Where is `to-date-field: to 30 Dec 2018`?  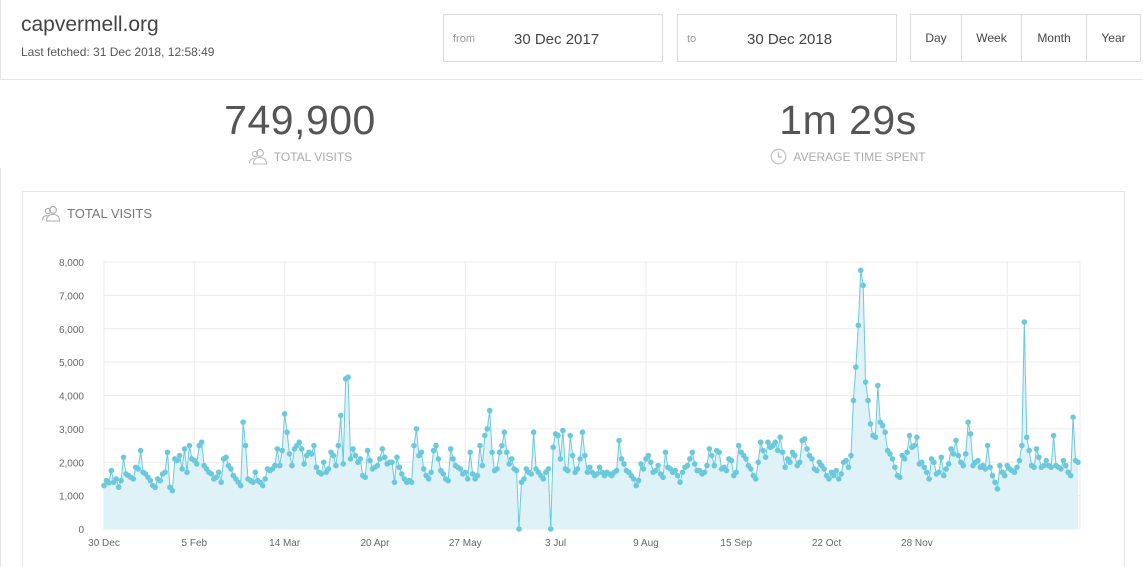 to-date-field: to 30 Dec 2018 is located at coordinates (787, 38).